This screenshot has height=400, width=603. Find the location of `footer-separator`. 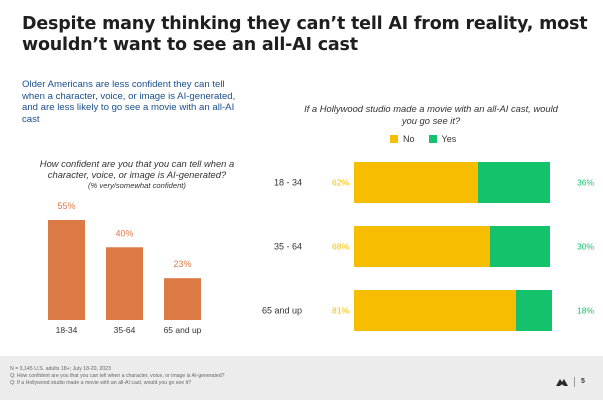

footer-separator is located at coordinates (574, 382).